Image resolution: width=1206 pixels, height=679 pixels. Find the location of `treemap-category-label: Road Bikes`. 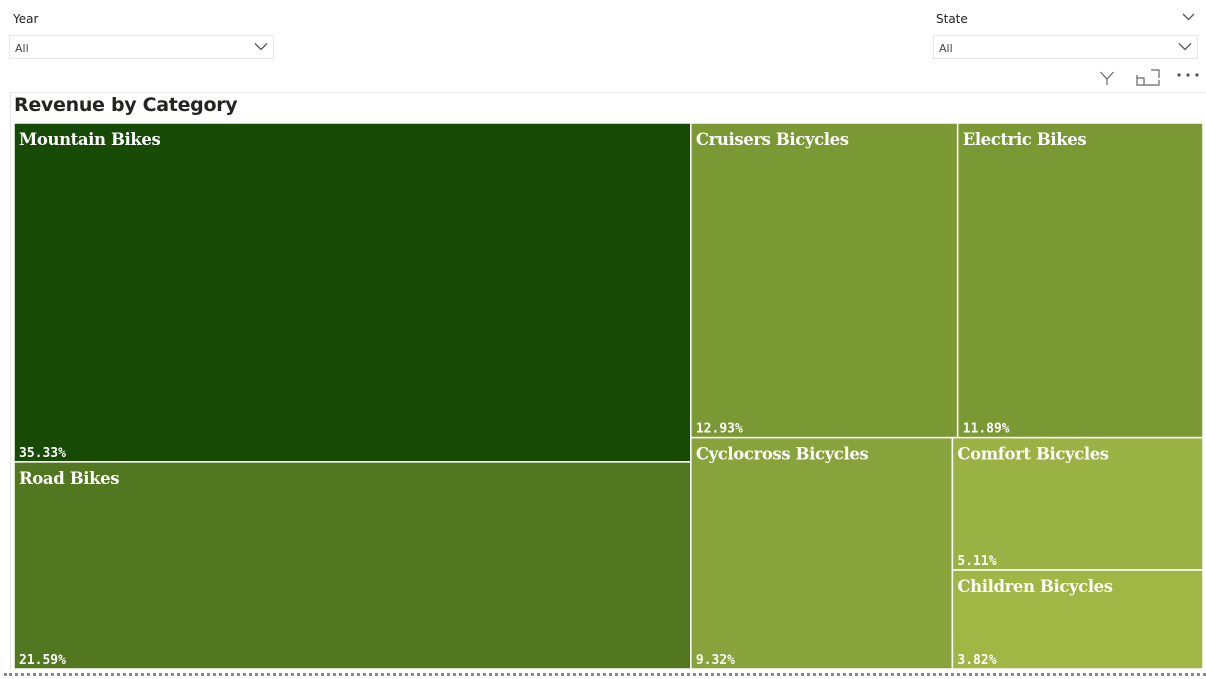

treemap-category-label: Road Bikes is located at coordinates (69, 478).